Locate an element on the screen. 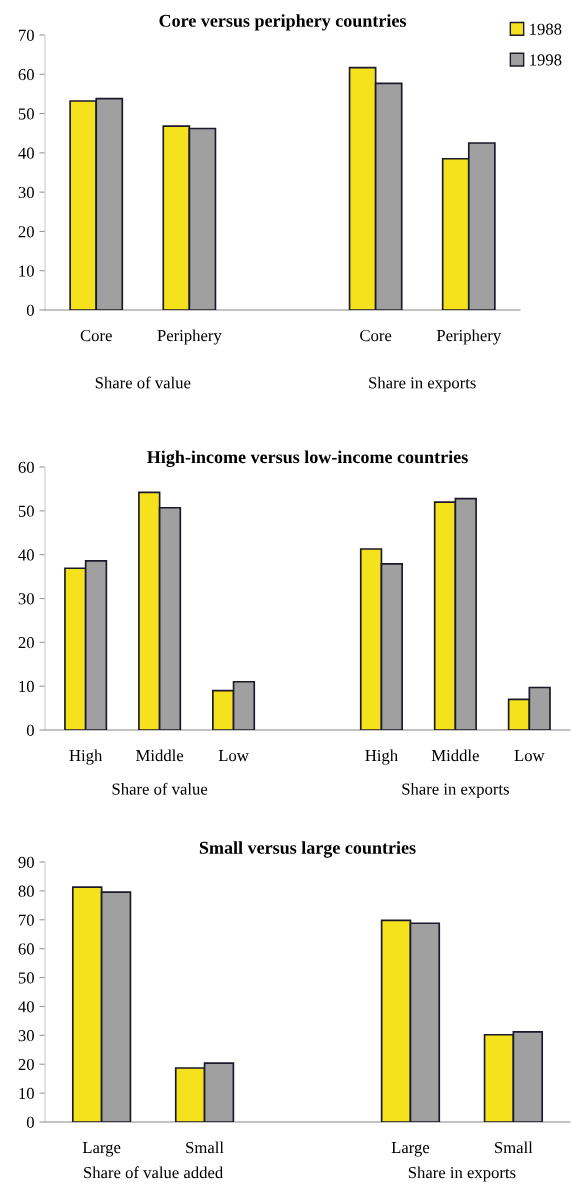 This screenshot has width=584, height=1192. chart-title: Small versus large countries is located at coordinates (307, 849).